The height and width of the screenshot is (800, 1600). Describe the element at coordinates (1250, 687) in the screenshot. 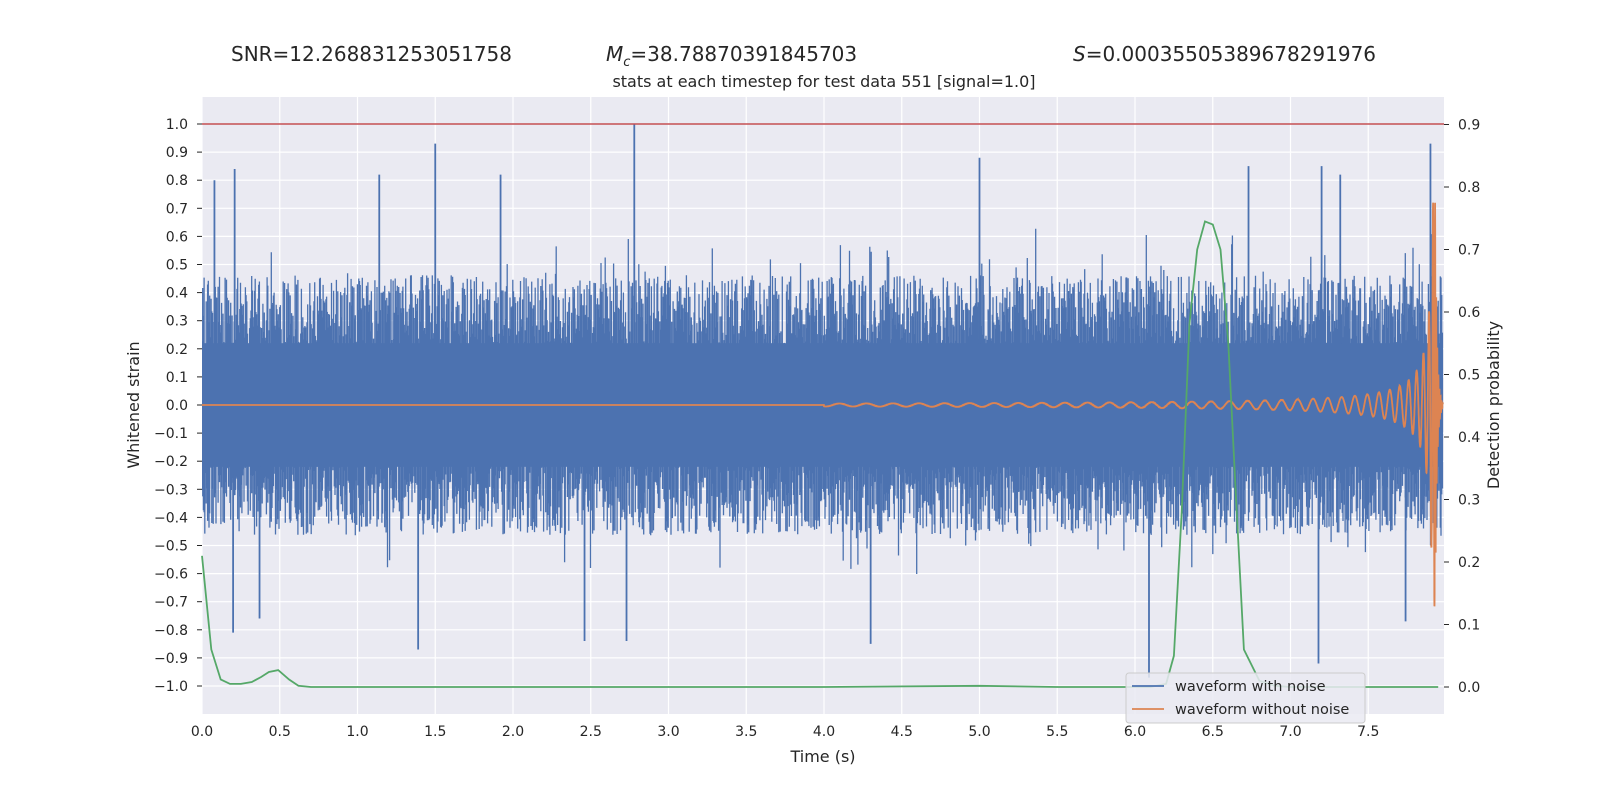

I see `legend-label-noise: waveform with noise` at that location.